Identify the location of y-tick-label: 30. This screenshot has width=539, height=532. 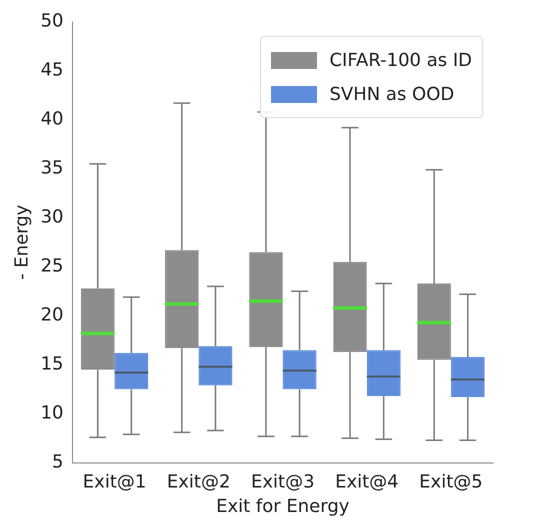
(52, 217).